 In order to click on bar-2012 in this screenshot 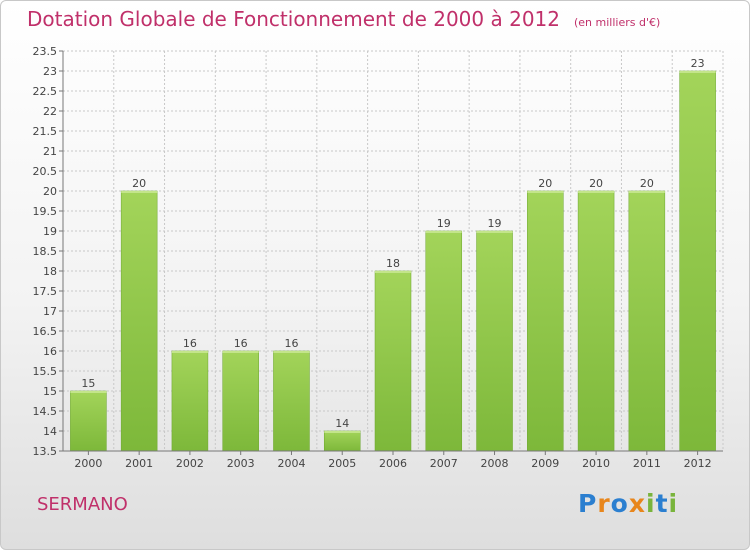, I will do `click(697, 261)`.